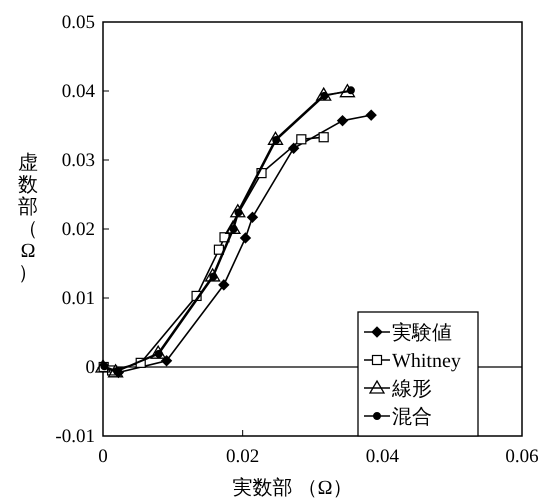 The image size is (552, 502). Describe the element at coordinates (78, 22) in the screenshot. I see `y-tick-label: 0.05` at that location.